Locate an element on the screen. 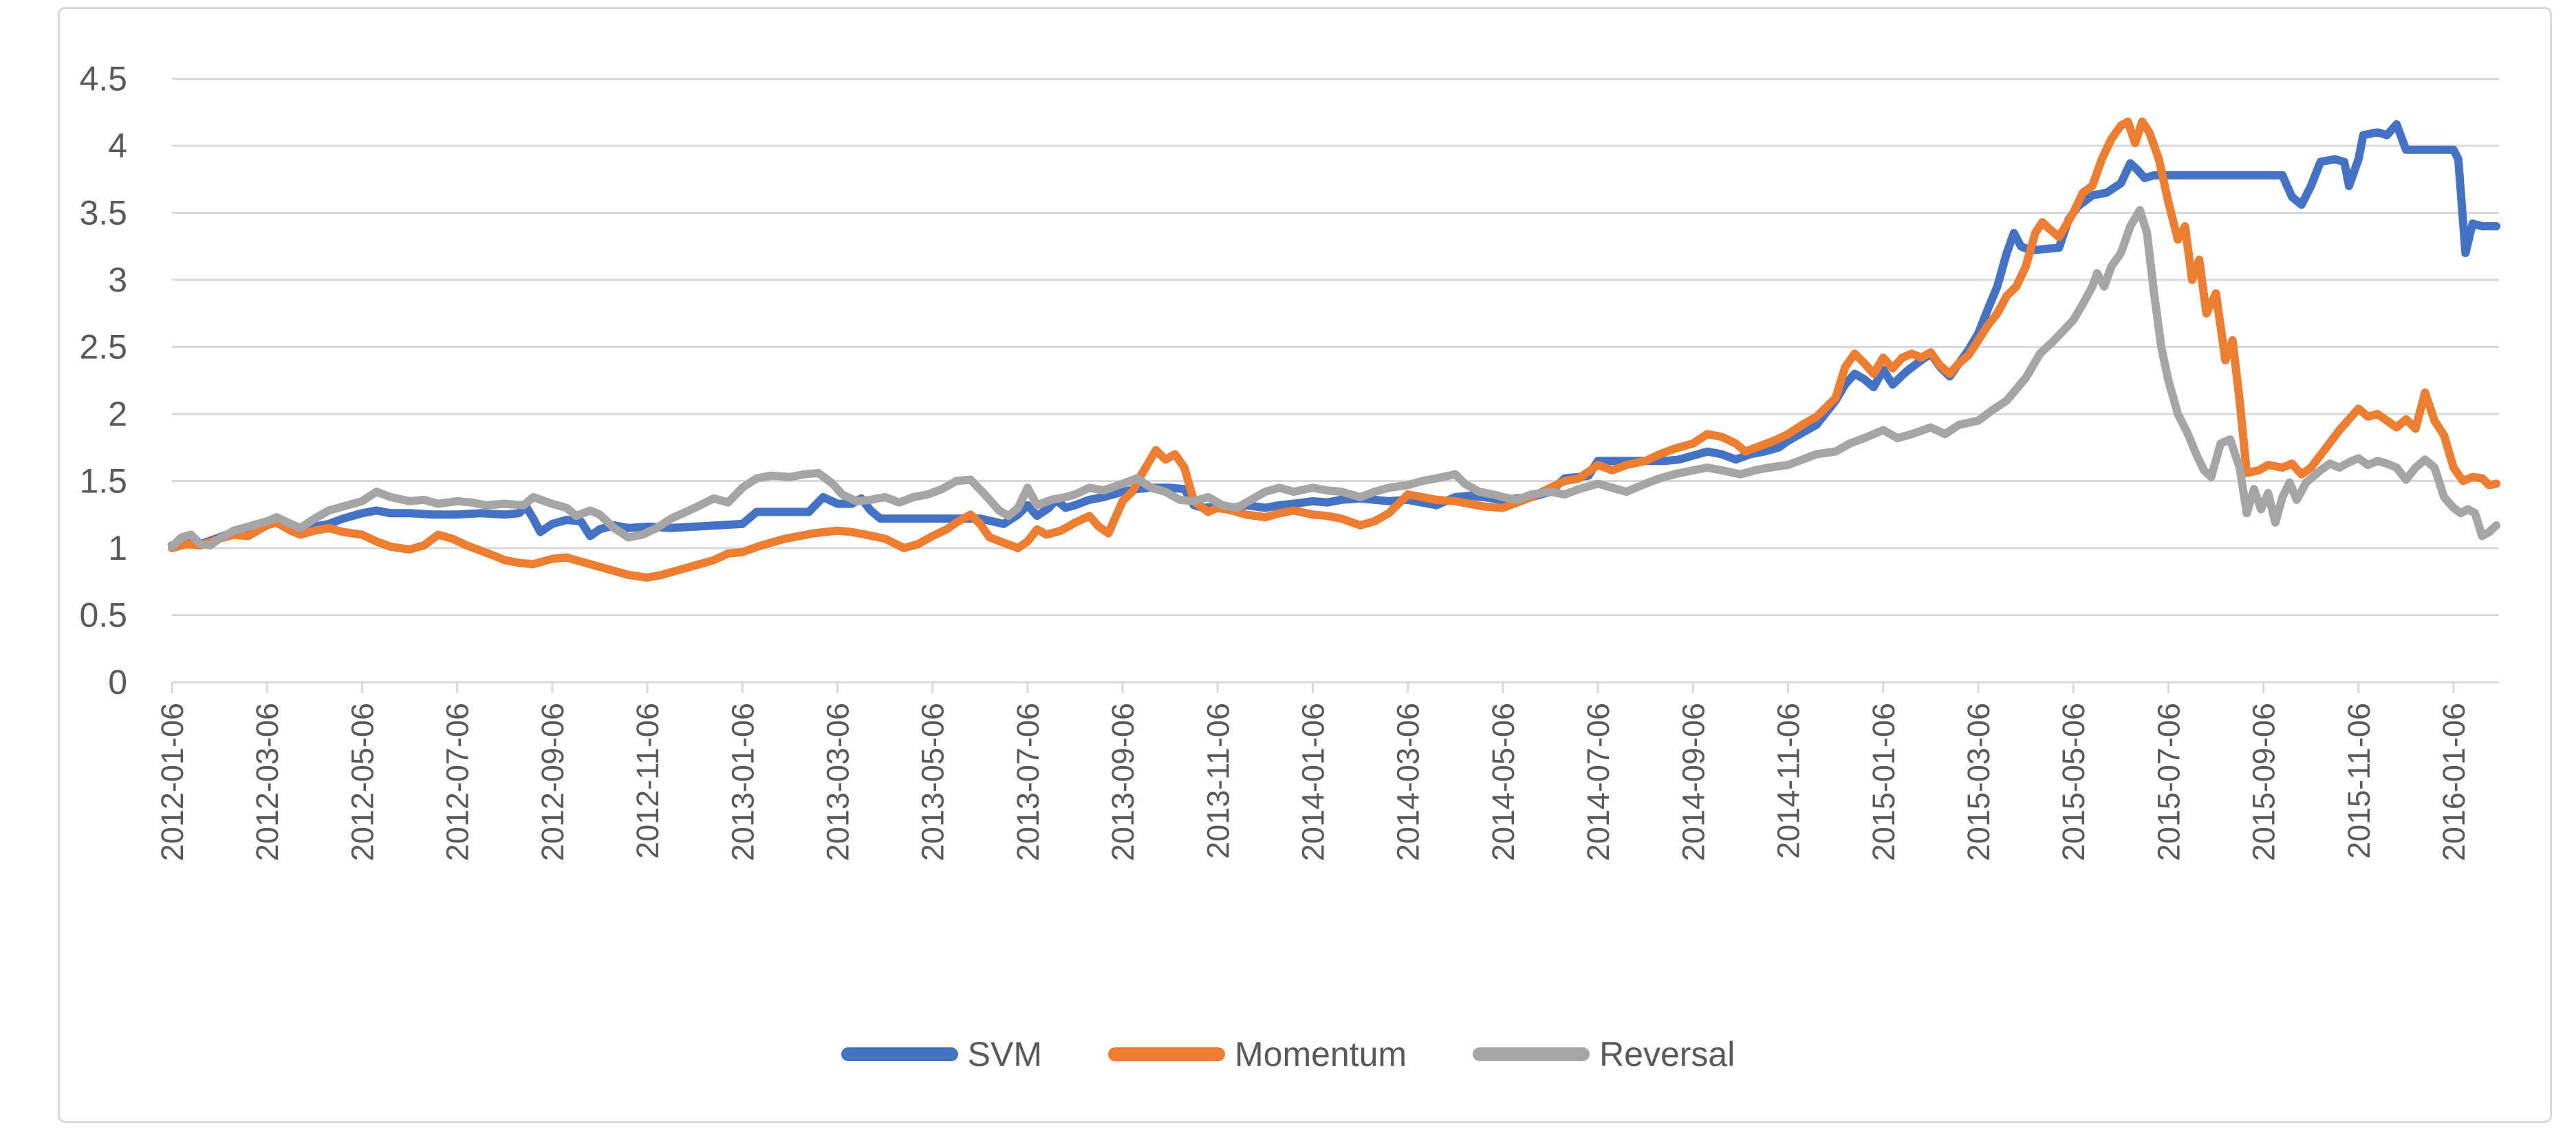 Image resolution: width=2576 pixels, height=1145 pixels. legend-label: Reversal is located at coordinates (1667, 1054).